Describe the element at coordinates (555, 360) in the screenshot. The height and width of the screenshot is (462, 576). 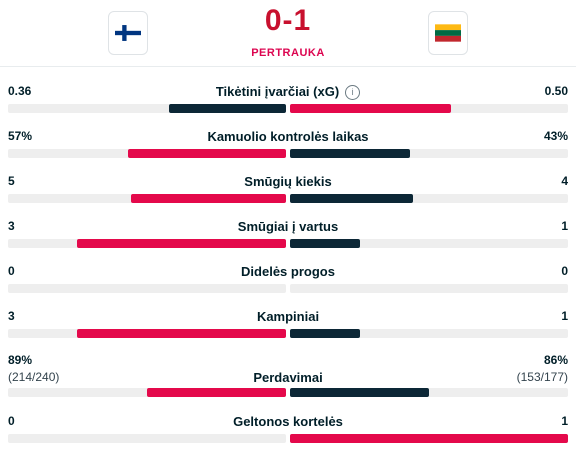
I see `away-value-text: 86%` at that location.